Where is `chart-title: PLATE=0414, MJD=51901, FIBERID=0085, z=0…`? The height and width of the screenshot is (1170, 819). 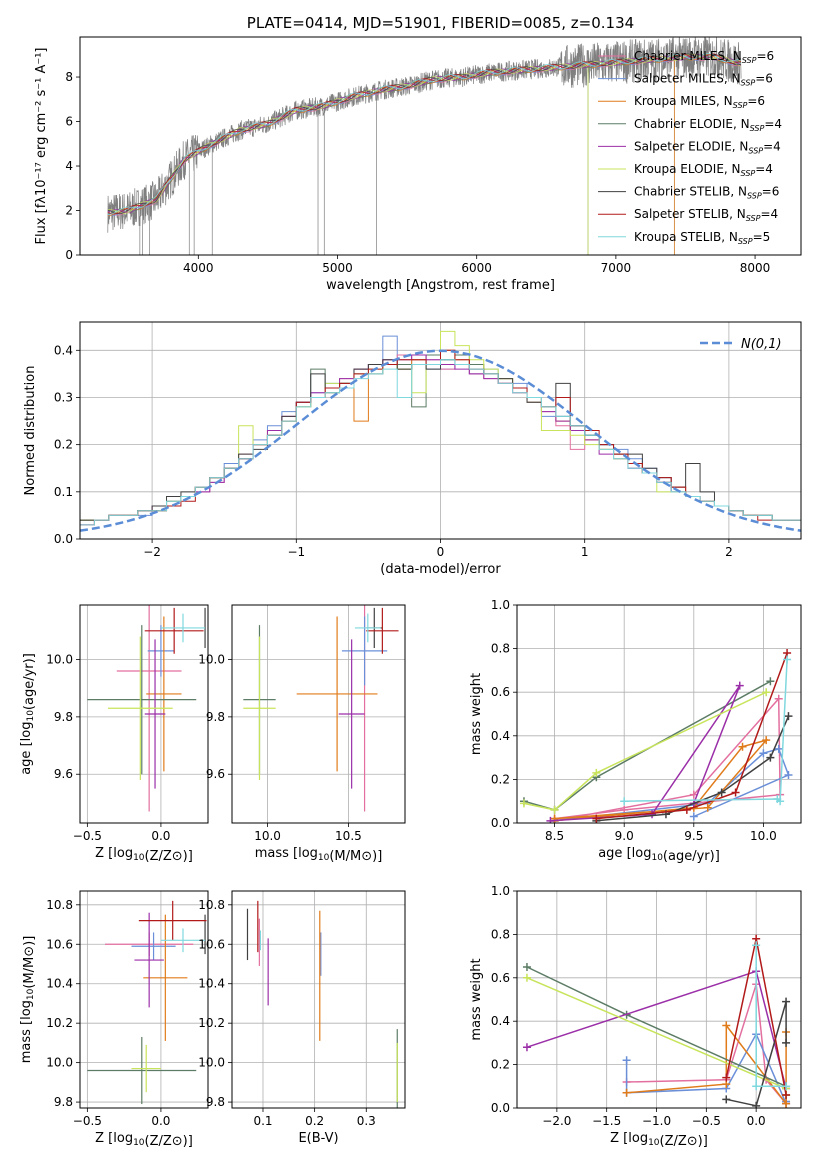 chart-title: PLATE=0414, MJD=51901, FIBERID=0085, z=0… is located at coordinates (440, 23).